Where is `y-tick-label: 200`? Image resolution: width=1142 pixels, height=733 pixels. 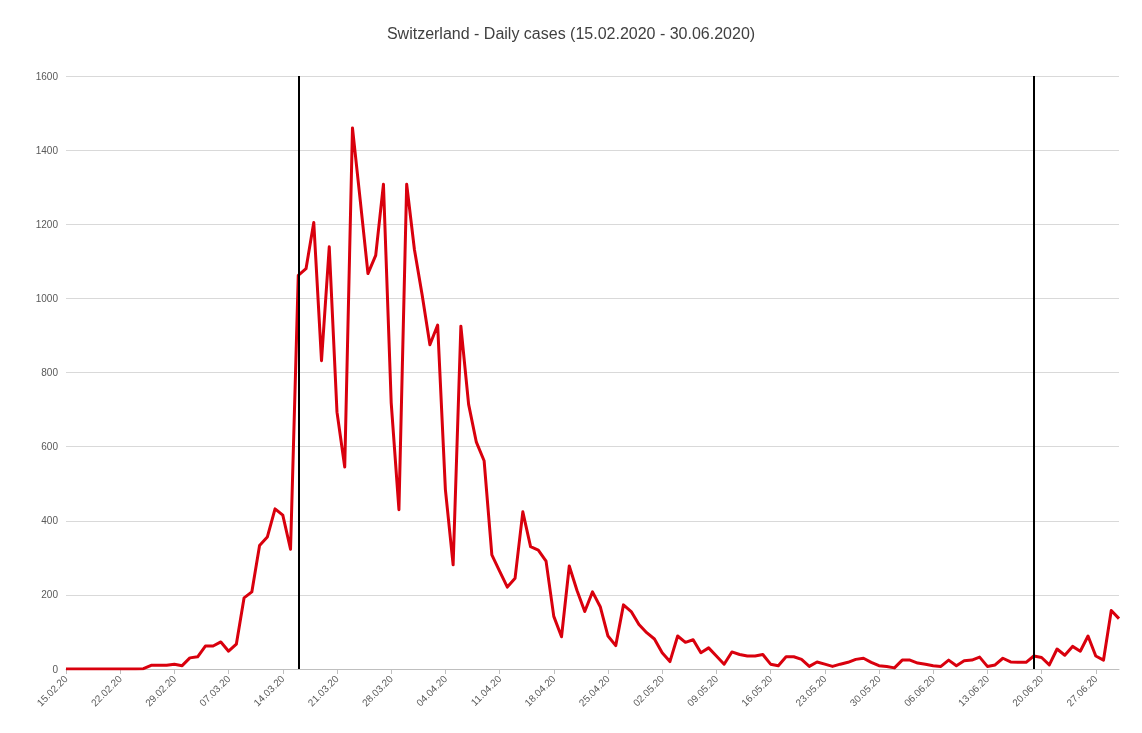 y-tick-label: 200 is located at coordinates (50, 595).